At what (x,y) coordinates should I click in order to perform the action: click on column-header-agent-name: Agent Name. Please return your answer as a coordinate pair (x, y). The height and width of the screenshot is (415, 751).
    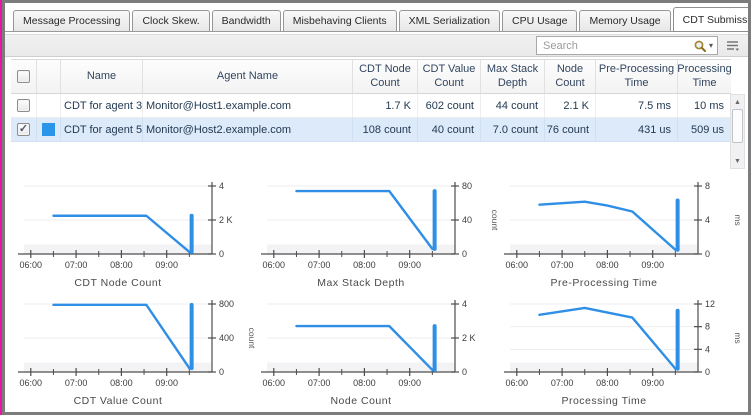
    Looking at the image, I should click on (248, 76).